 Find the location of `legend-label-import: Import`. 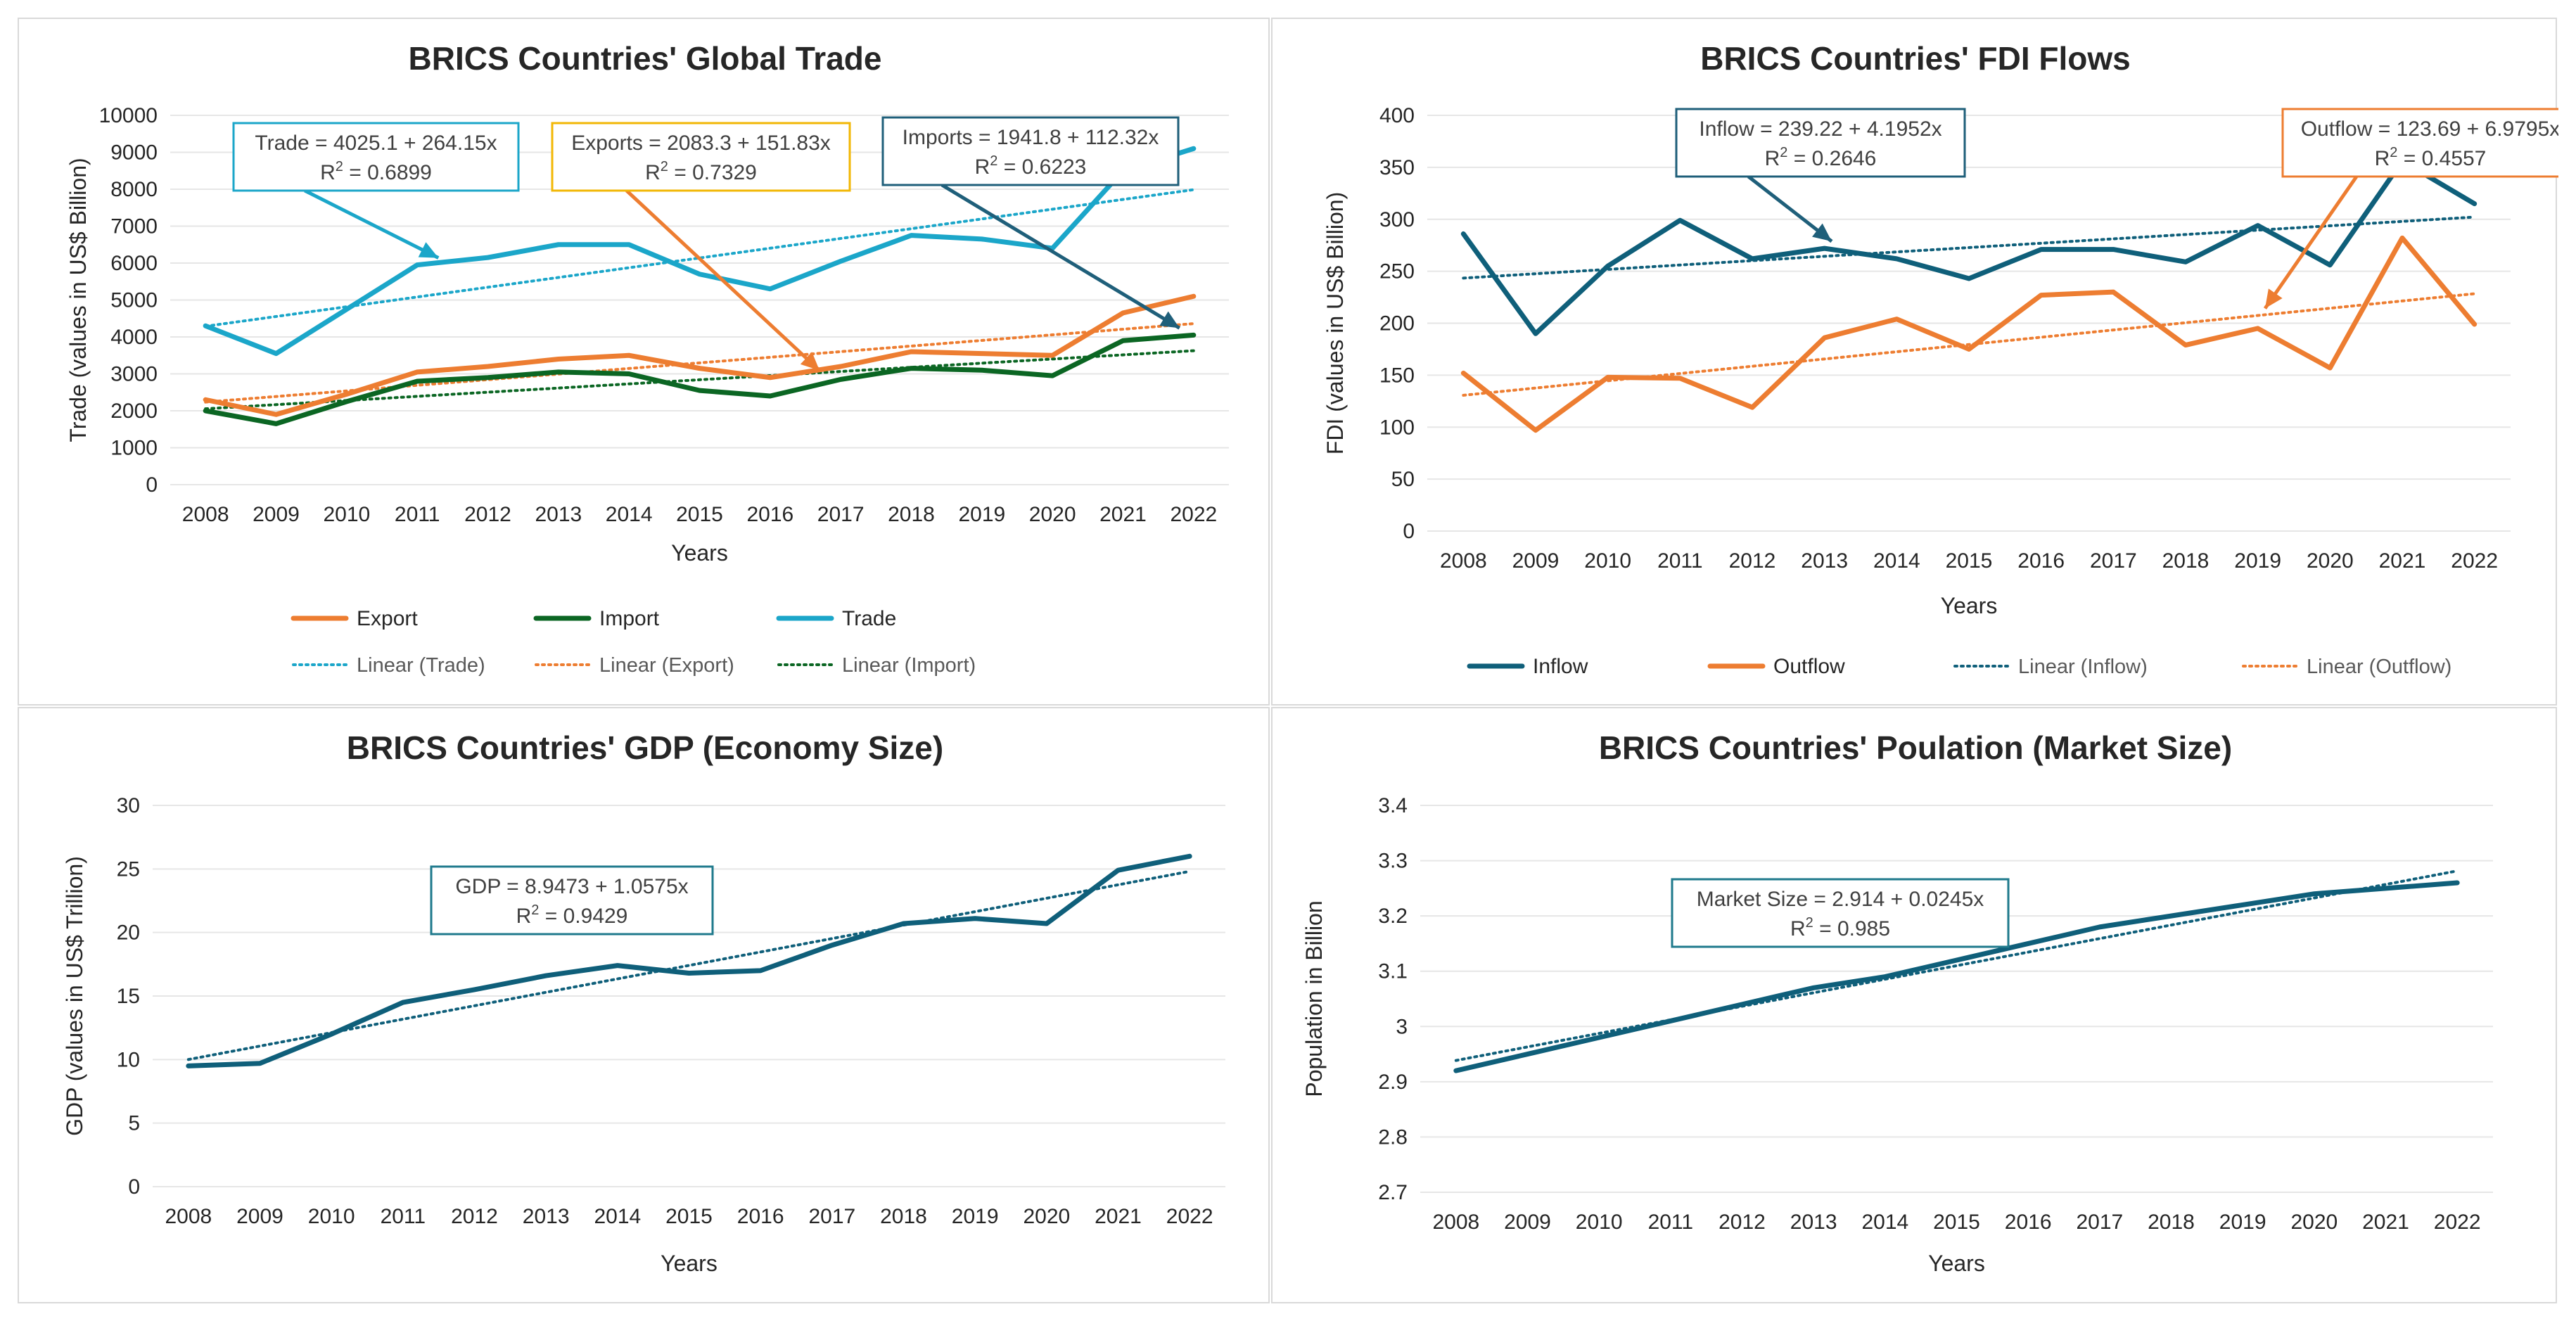

legend-label-import: Import is located at coordinates (629, 619).